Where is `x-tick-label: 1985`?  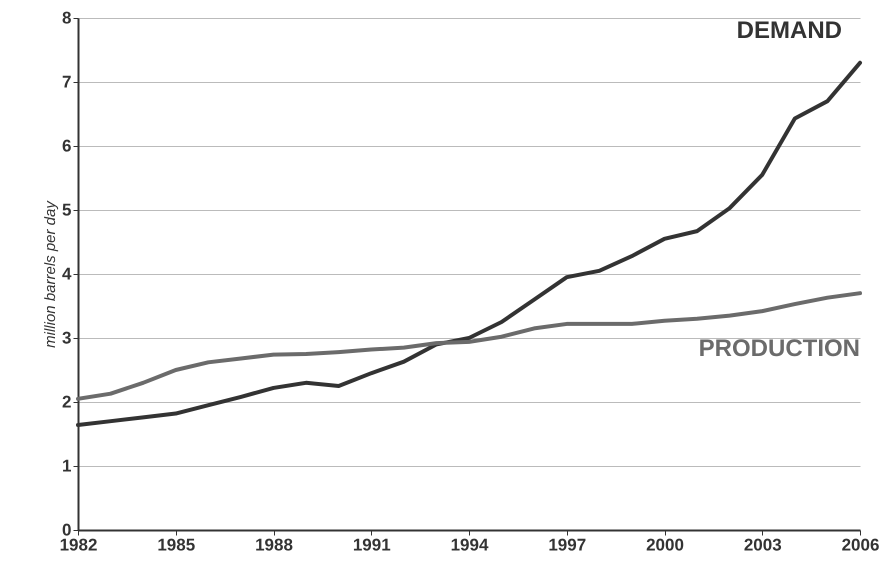
x-tick-label: 1985 is located at coordinates (176, 545).